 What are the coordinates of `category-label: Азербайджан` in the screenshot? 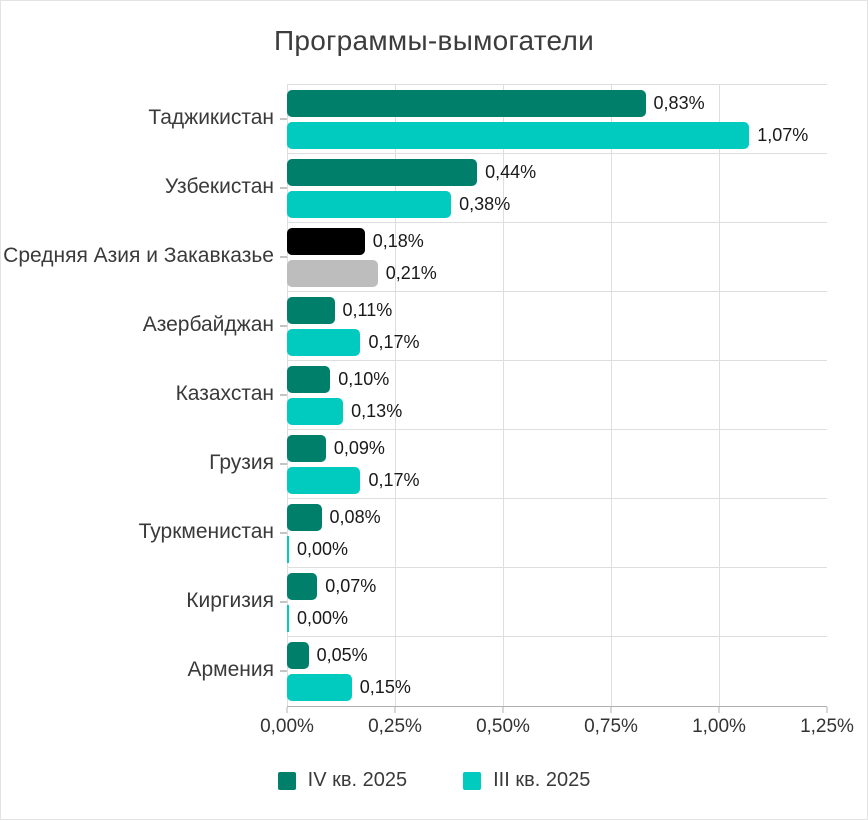 It's located at (144, 325).